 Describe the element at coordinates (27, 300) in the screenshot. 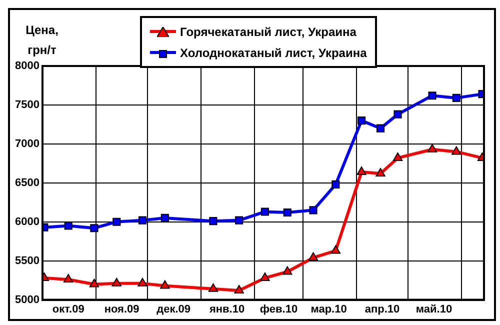

I see `y-tick-label: 5000` at that location.